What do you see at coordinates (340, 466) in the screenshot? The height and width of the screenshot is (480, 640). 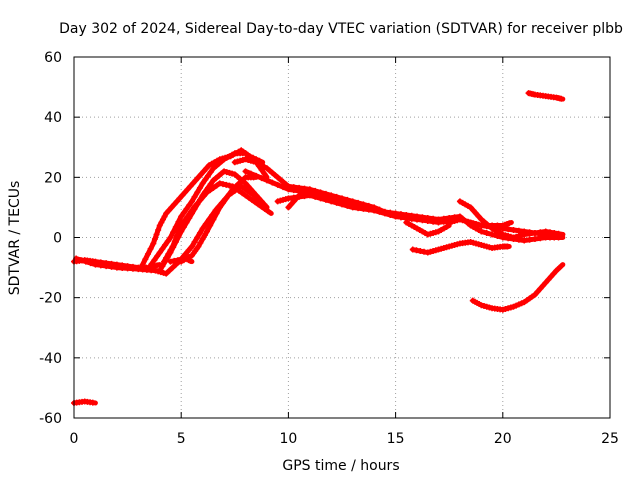 I see `x-axis-label: GPS time / hours` at bounding box center [340, 466].